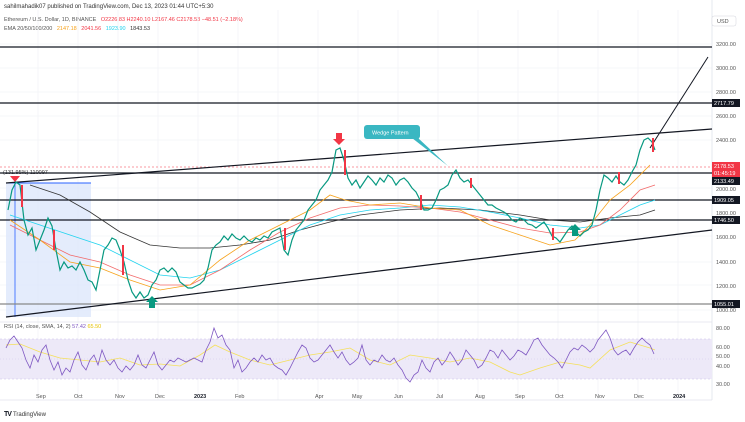 The image size is (745, 422). I want to click on projection-line, so click(679, 102).